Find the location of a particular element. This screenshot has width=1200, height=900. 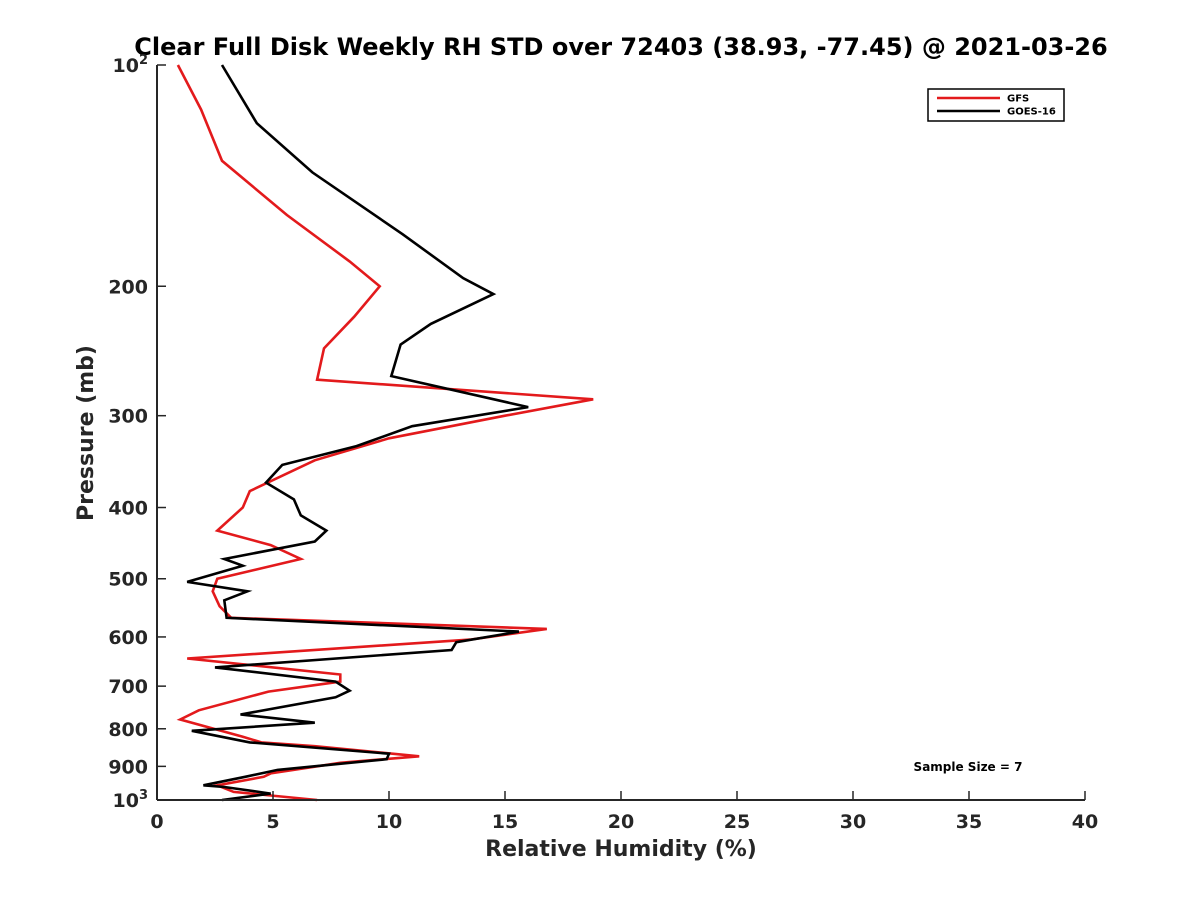

y-tick-label: 300 is located at coordinates (128, 417).